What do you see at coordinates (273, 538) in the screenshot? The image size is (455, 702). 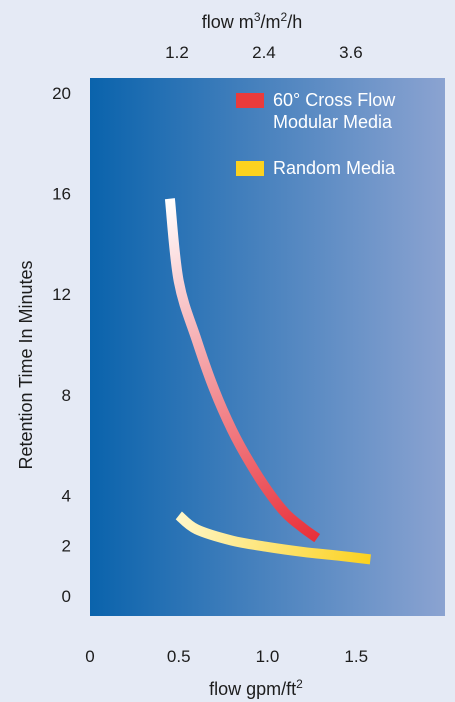 I see `series-line-random-media` at bounding box center [273, 538].